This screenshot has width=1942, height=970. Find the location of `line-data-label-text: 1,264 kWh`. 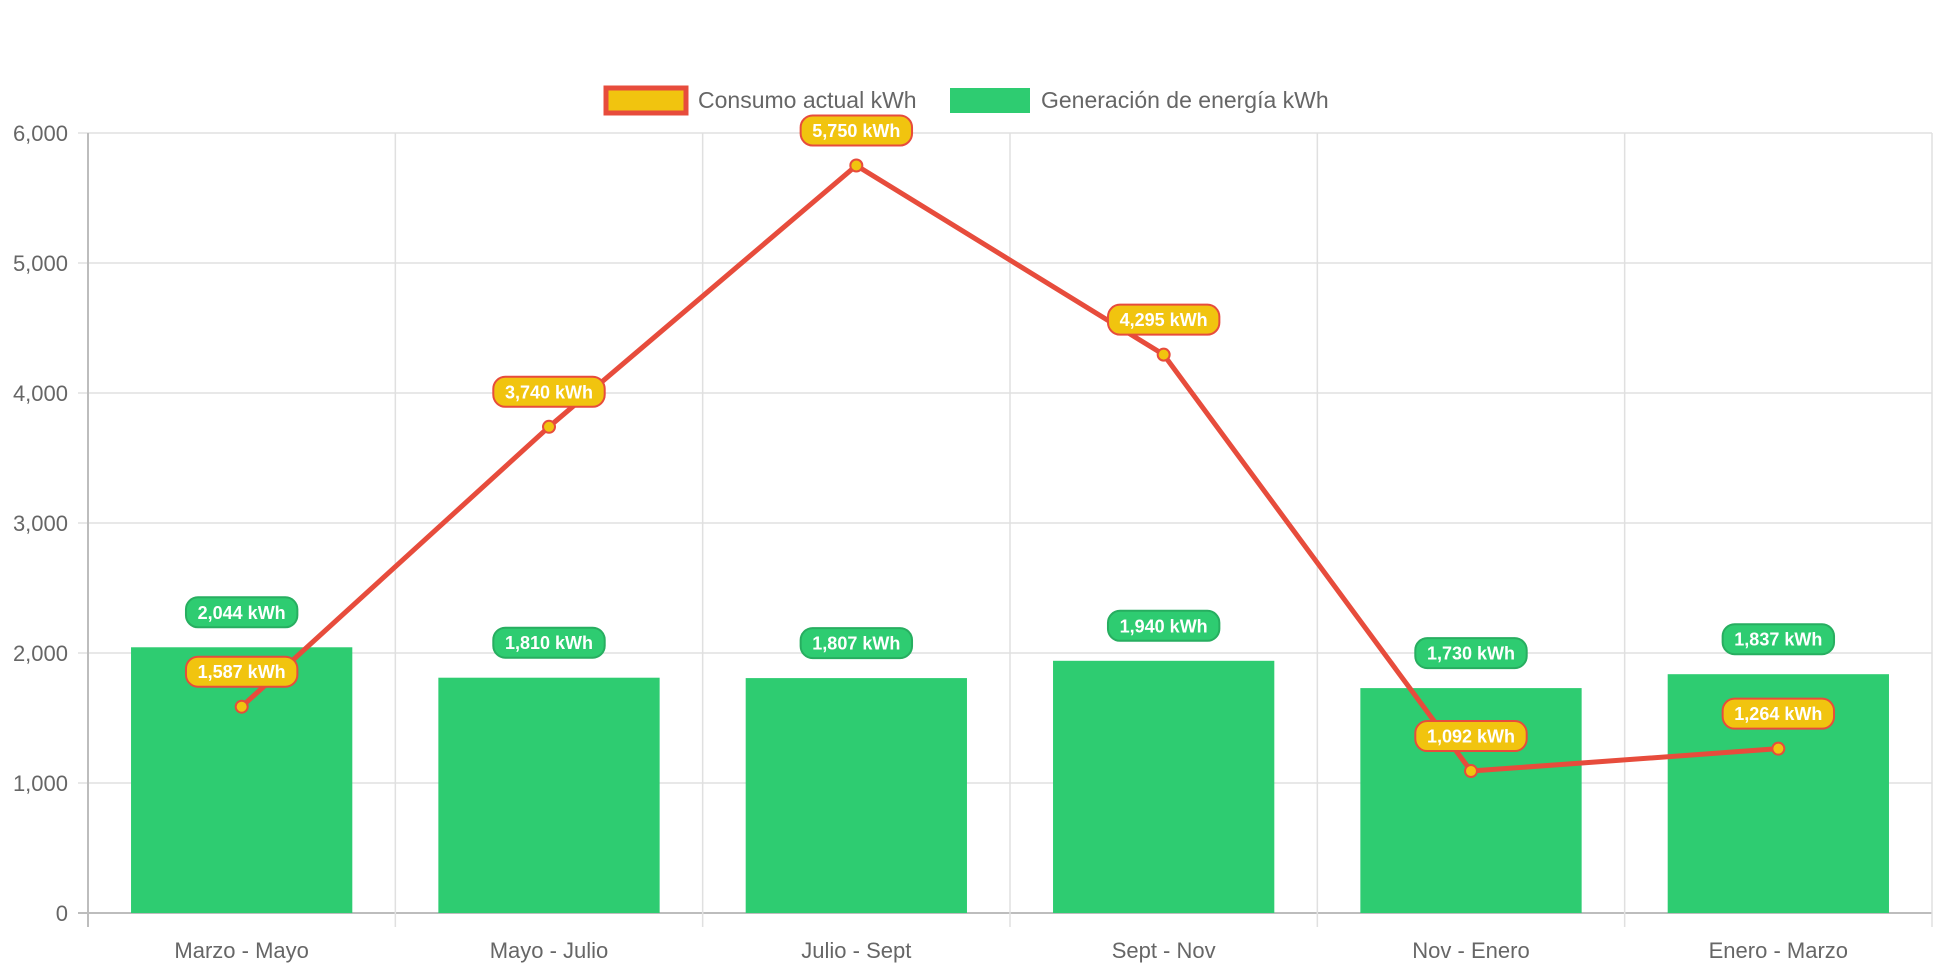

line-data-label-text: 1,264 kWh is located at coordinates (1778, 714).